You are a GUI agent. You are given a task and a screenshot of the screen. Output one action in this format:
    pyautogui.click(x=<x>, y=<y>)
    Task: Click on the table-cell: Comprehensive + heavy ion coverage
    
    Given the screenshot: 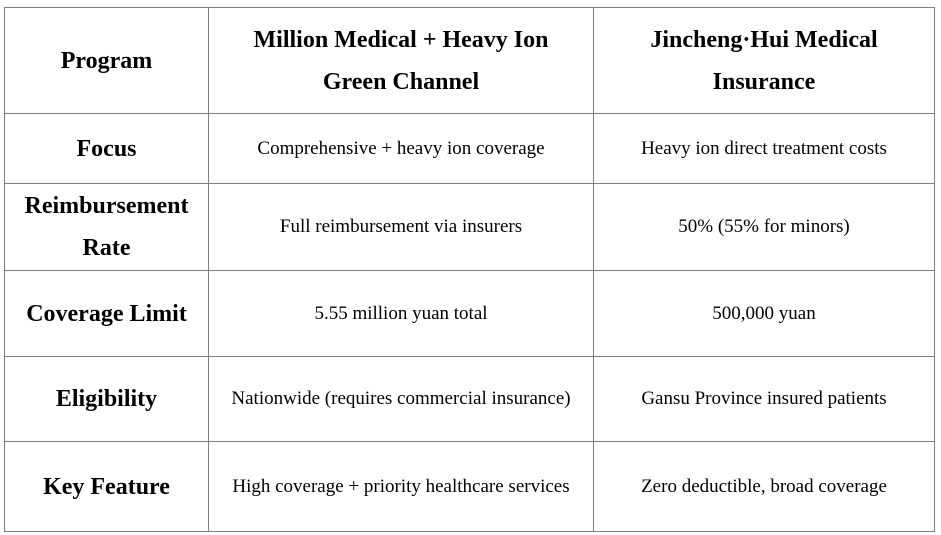 What is the action you would take?
    pyautogui.click(x=401, y=148)
    